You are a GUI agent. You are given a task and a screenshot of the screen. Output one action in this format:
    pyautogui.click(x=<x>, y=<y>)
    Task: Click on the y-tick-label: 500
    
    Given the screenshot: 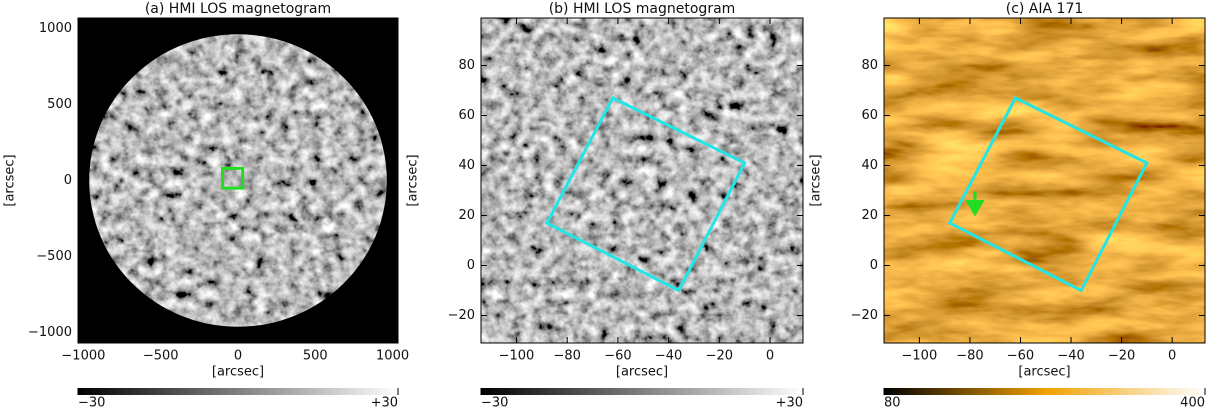 What is the action you would take?
    pyautogui.click(x=59, y=104)
    